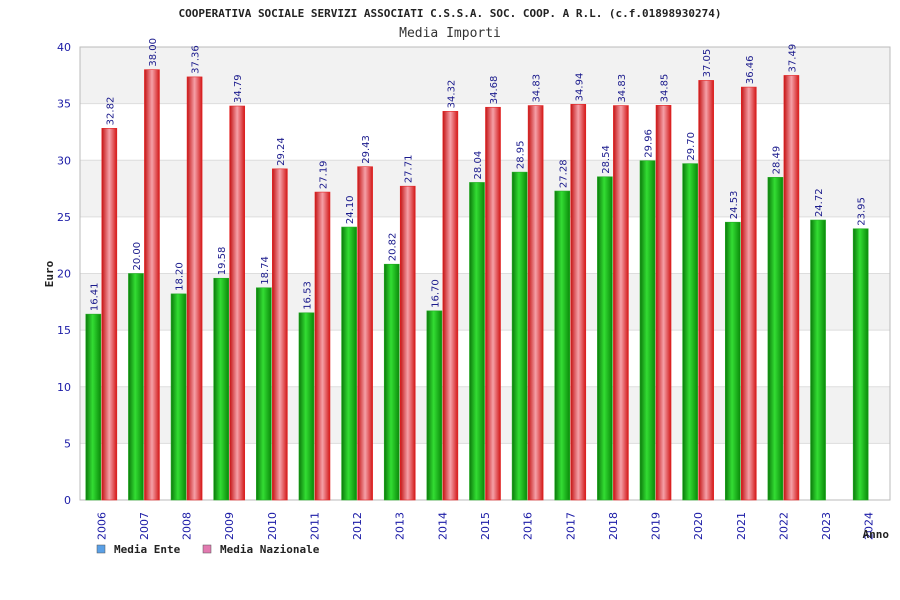 The image size is (900, 600). I want to click on chart-subtitle: Media Importi, so click(450, 33).